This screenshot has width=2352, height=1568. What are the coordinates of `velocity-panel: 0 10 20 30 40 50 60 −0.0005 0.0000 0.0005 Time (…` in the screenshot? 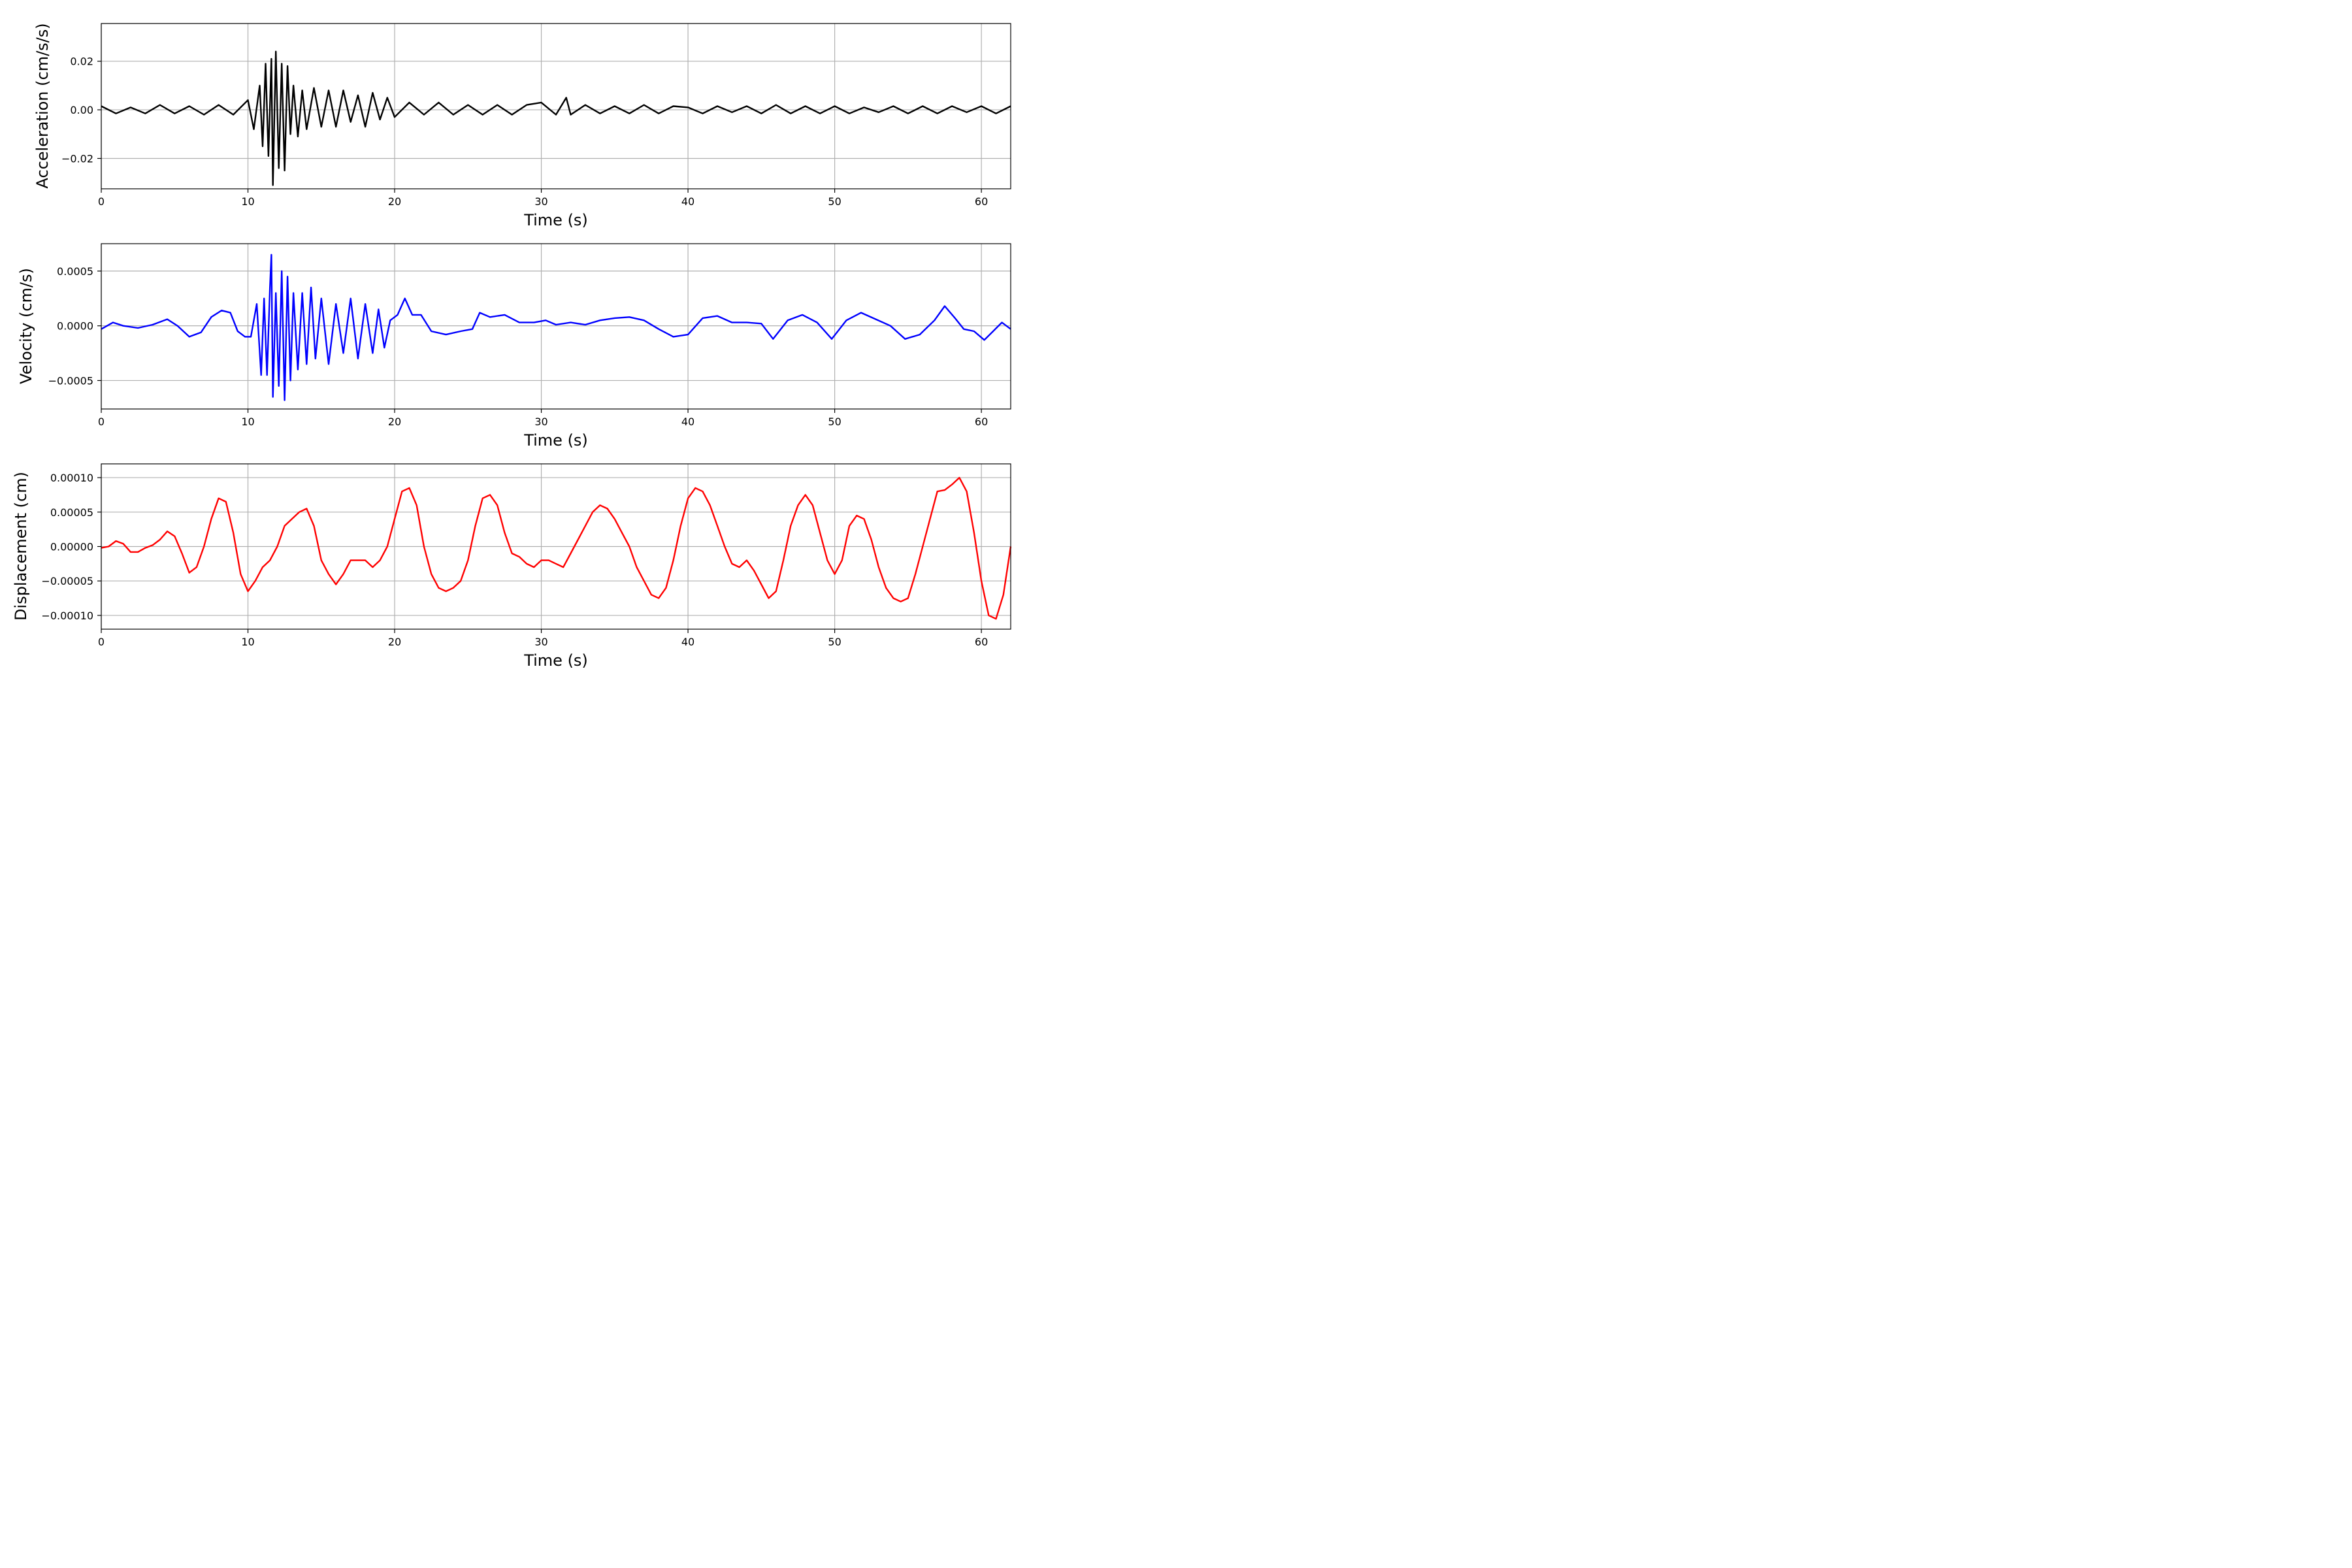 It's located at (514, 346).